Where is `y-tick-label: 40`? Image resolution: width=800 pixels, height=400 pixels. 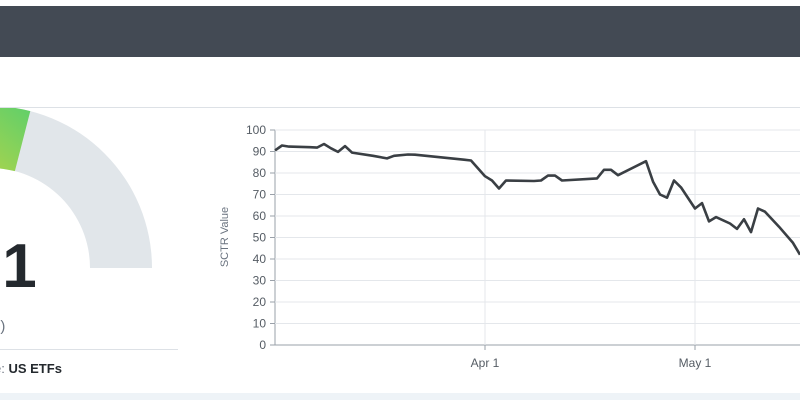 y-tick-label: 40 is located at coordinates (260, 259).